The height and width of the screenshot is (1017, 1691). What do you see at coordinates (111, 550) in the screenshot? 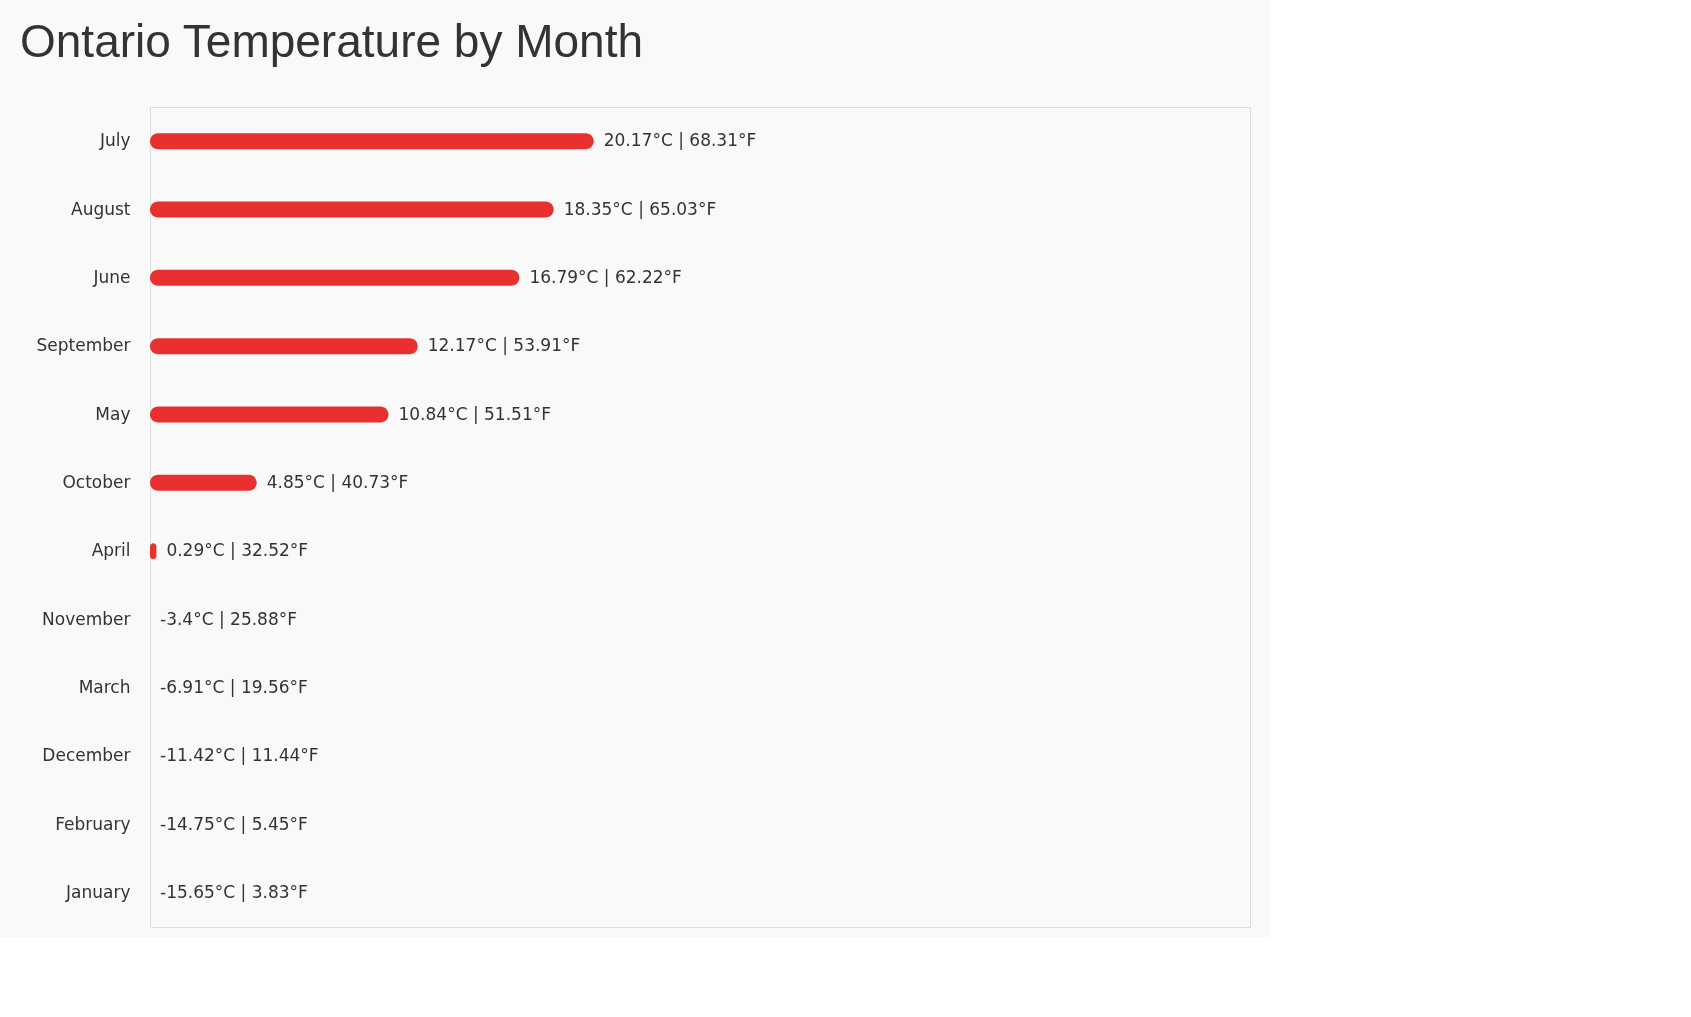
I see `y-tick-label: April` at bounding box center [111, 550].